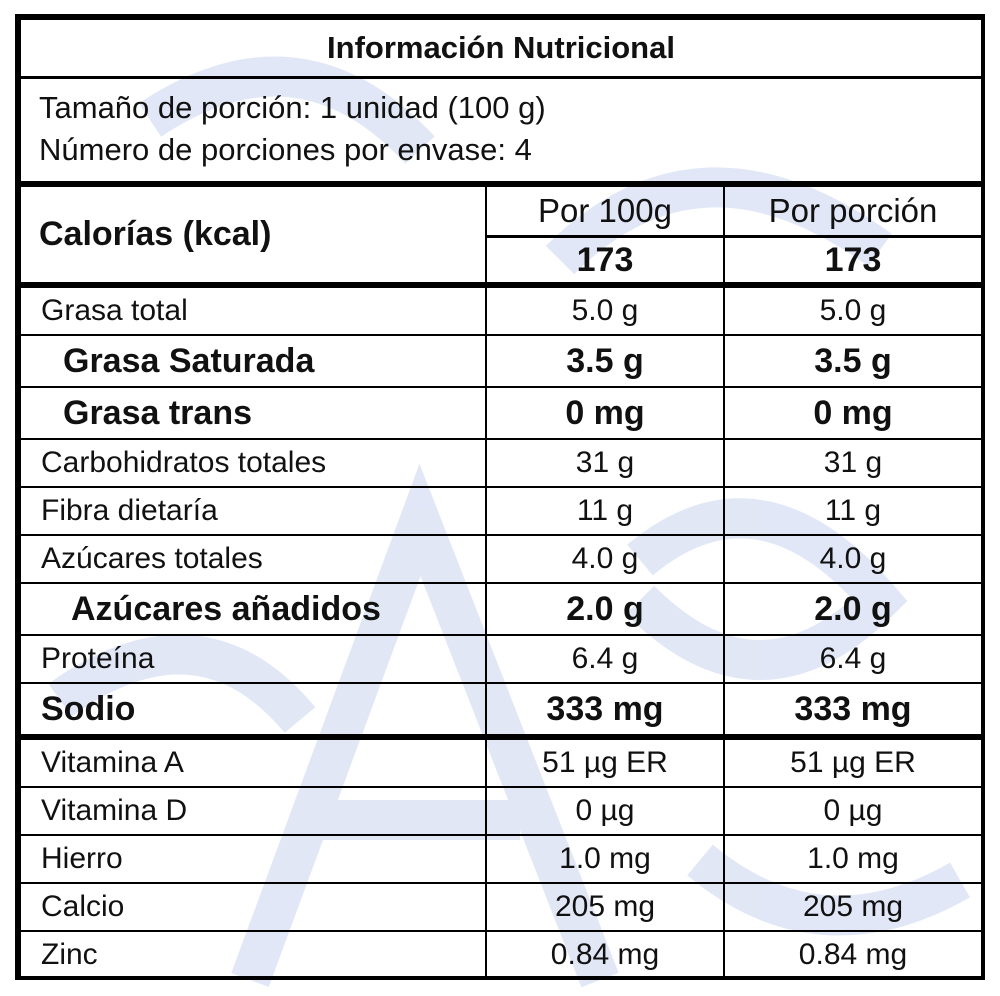 This screenshot has height=996, width=1000. What do you see at coordinates (605, 310) in the screenshot?
I see `nutrient-value-per-100g: 5.0 g` at bounding box center [605, 310].